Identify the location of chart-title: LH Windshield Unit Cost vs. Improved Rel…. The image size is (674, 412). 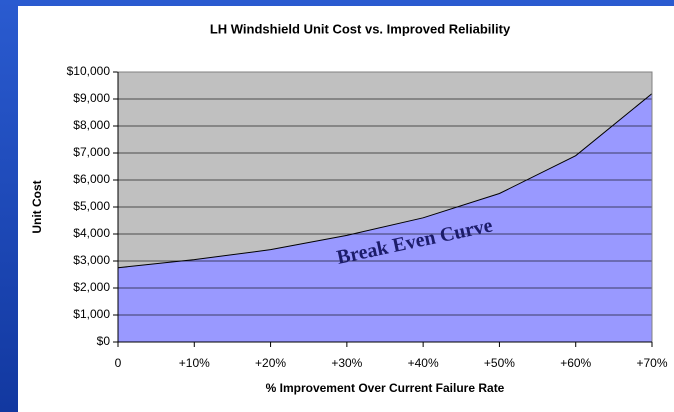
(360, 28).